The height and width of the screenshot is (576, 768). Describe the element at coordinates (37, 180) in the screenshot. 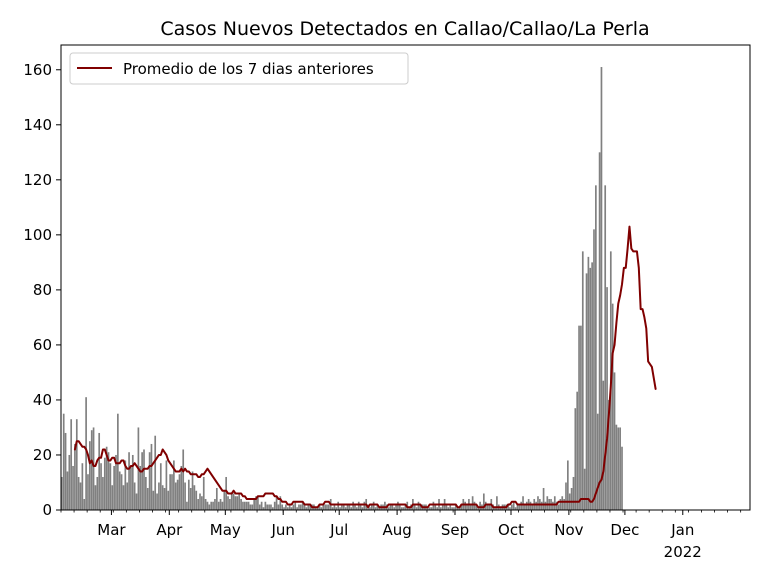

I see `y-tick-label: 120` at that location.